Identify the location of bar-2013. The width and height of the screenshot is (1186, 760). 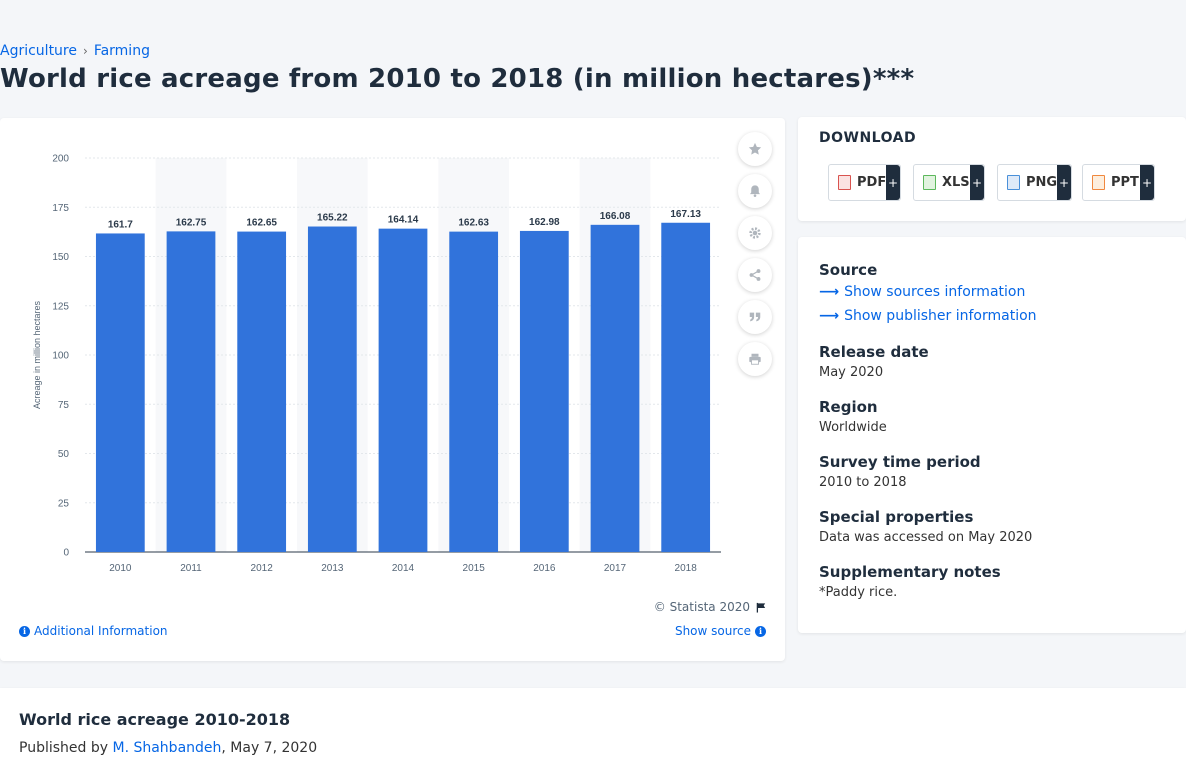
(332, 389).